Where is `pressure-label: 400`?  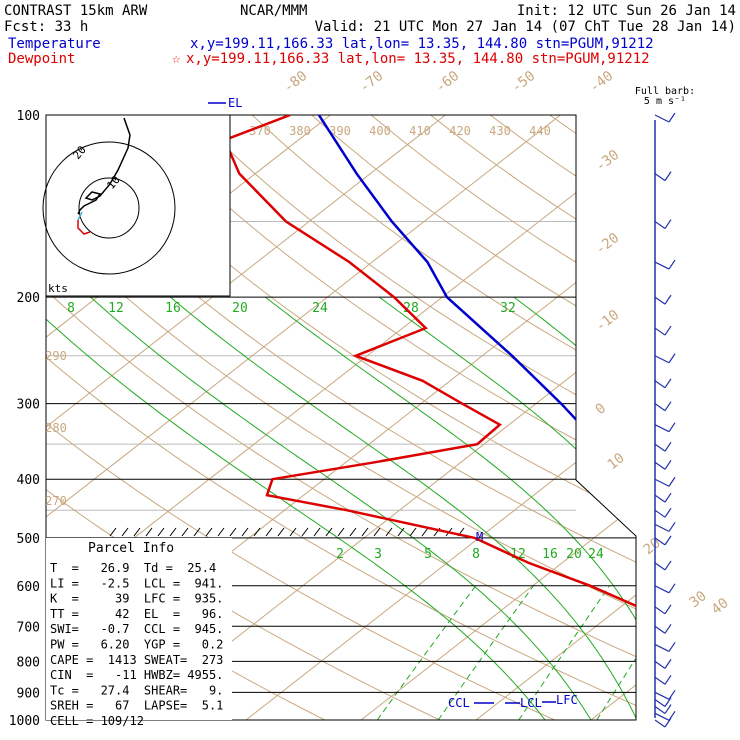 pressure-label: 400 is located at coordinates (28, 480).